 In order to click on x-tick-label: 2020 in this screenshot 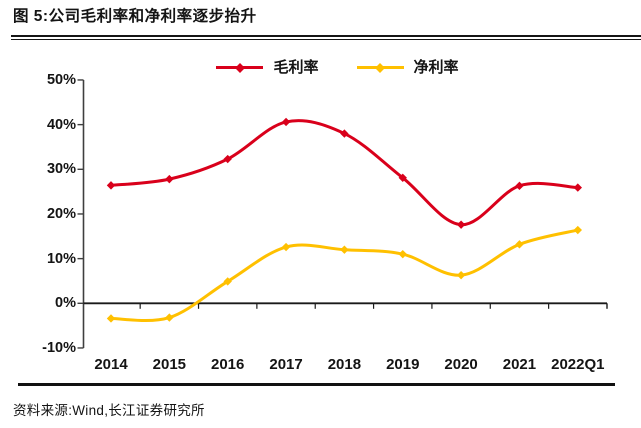, I will do `click(461, 364)`.